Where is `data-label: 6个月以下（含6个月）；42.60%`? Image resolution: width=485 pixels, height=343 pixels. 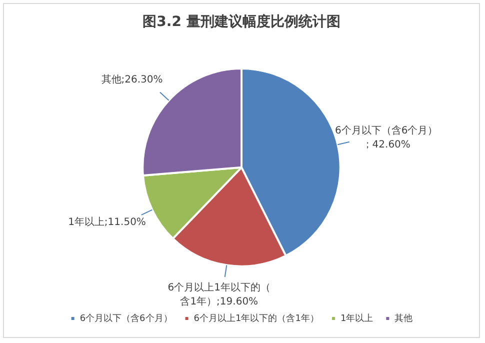
data-label: 6个月以下（含6个月）；42.60% is located at coordinates (386, 137).